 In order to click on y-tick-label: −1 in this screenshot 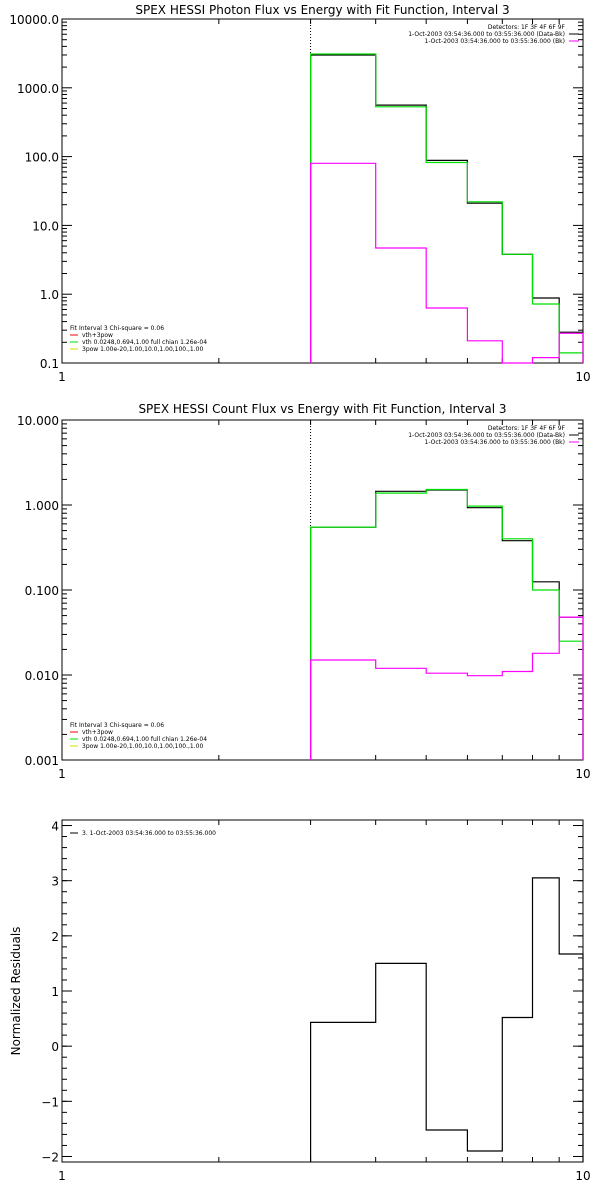, I will do `click(50, 1102)`.